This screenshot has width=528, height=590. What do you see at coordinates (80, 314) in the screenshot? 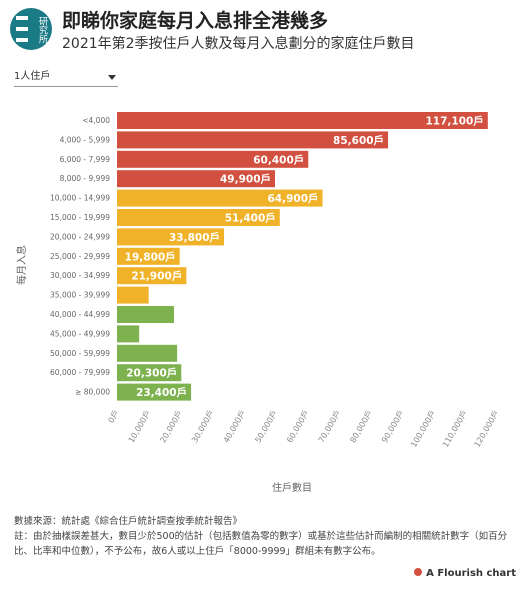
I see `y-tick-label: 40,000 - 44,999` at bounding box center [80, 314].